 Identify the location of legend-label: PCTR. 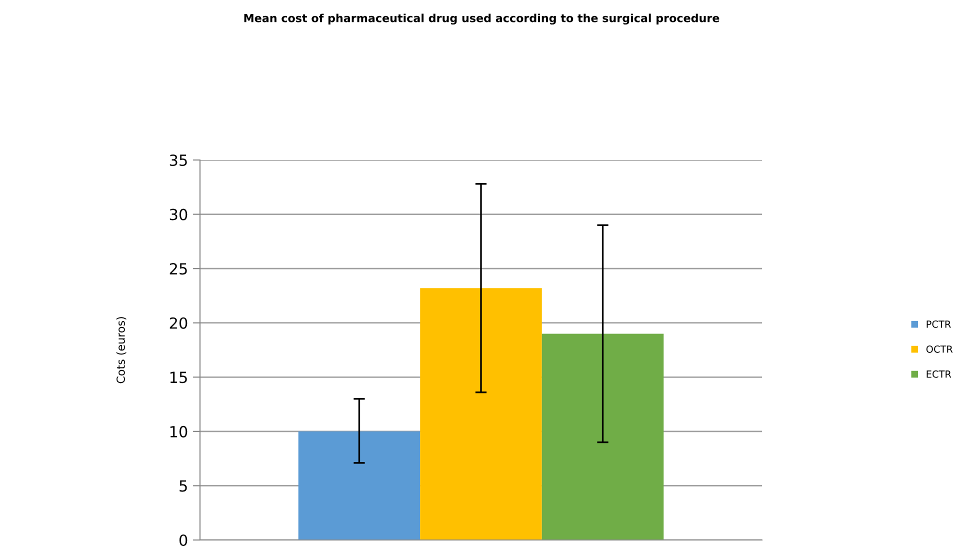
(938, 324).